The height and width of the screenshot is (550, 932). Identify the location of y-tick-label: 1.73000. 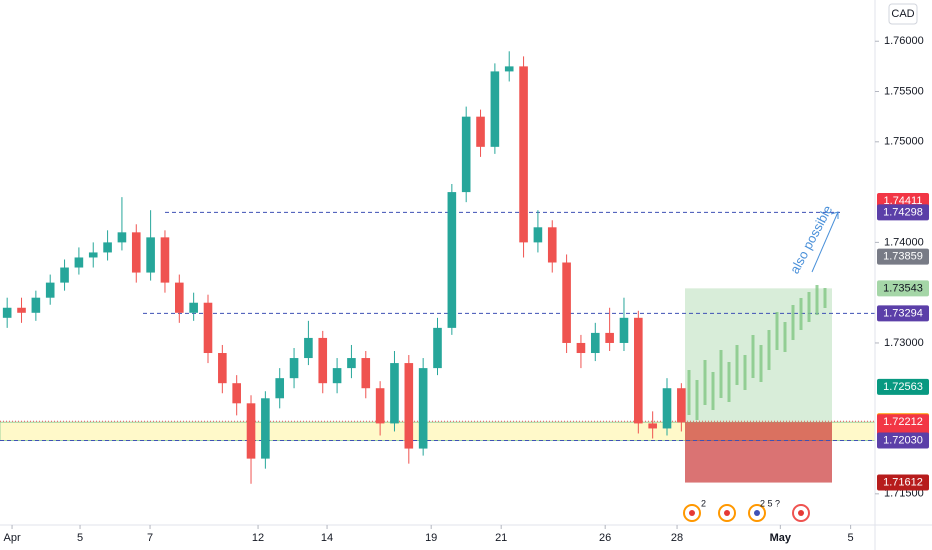
(904, 343).